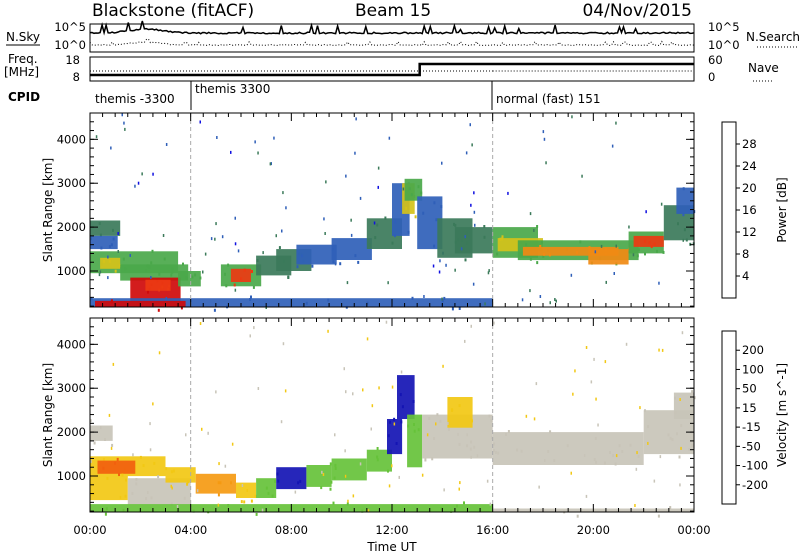  What do you see at coordinates (782, 415) in the screenshot?
I see `velocity-colorbar-label: Velocity [m s^-1]` at bounding box center [782, 415].